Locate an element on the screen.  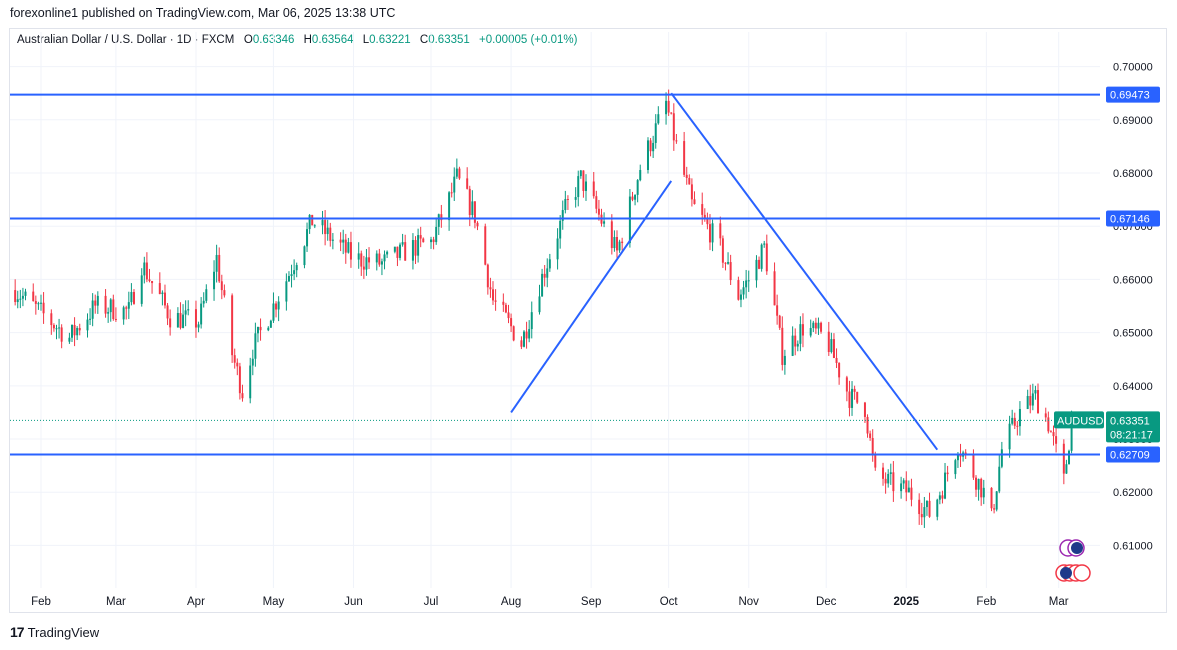
level-price-label: 0.67146 is located at coordinates (1130, 219).